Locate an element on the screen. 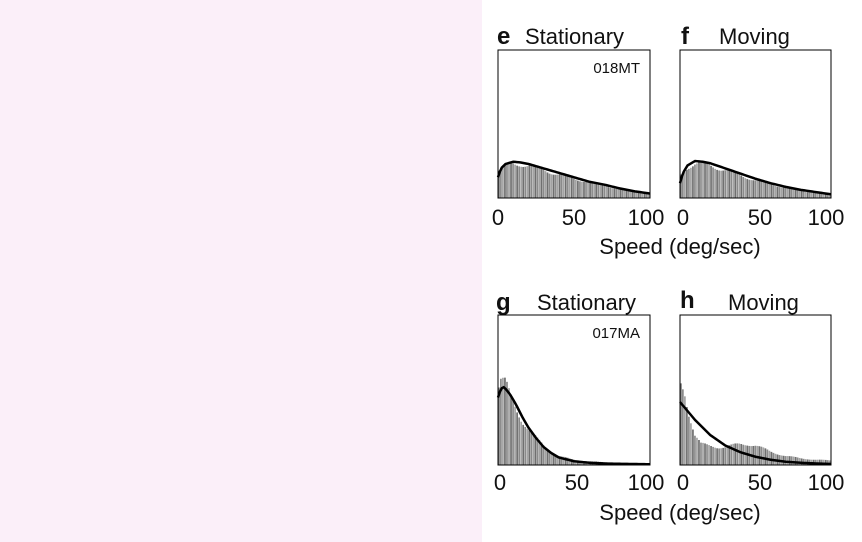 The width and height of the screenshot is (862, 542). histogram-h is located at coordinates (755, 424).